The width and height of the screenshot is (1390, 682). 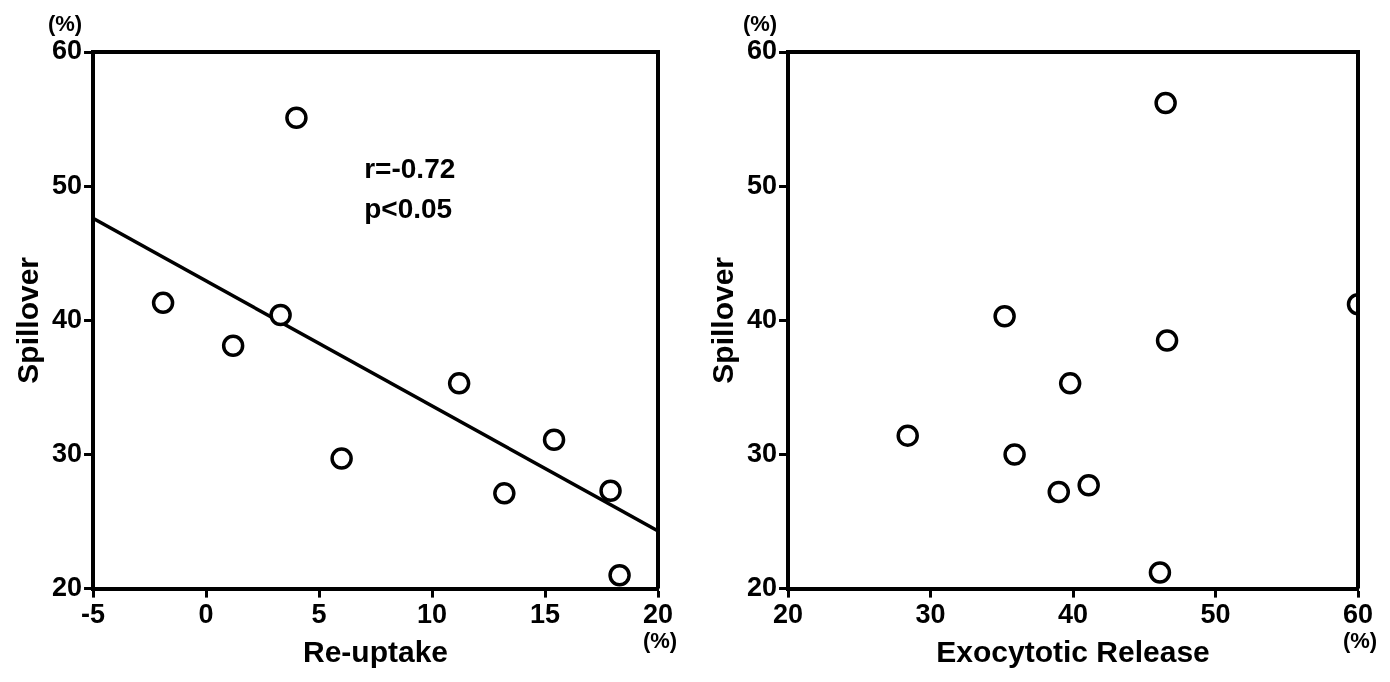 I want to click on x-tick-label: 20, so click(x=658, y=614).